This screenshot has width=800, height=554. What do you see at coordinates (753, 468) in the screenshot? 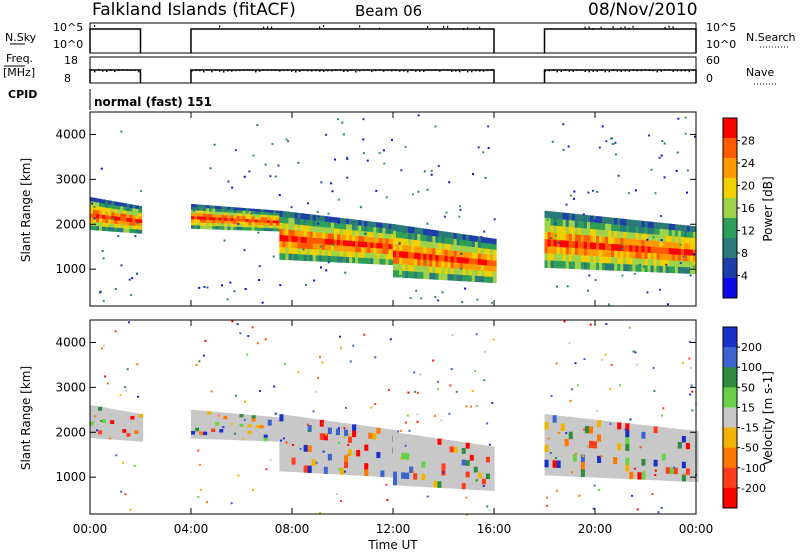
I see `colorbar-tick-label: -100` at bounding box center [753, 468].